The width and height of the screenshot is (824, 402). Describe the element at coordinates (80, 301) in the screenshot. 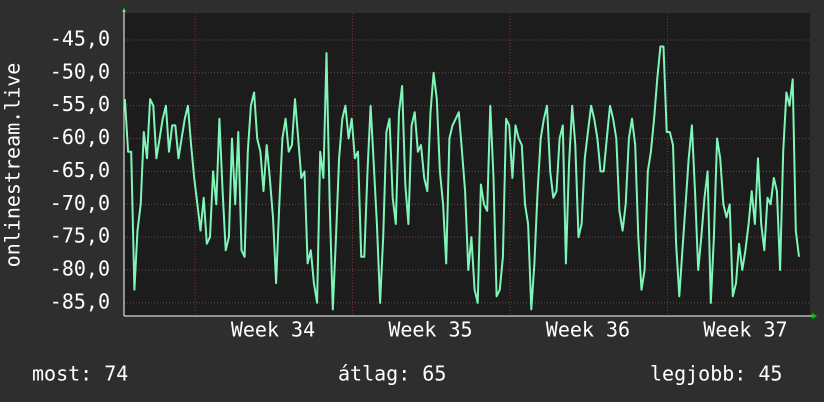

I see `y-tick-label: -85,0` at that location.